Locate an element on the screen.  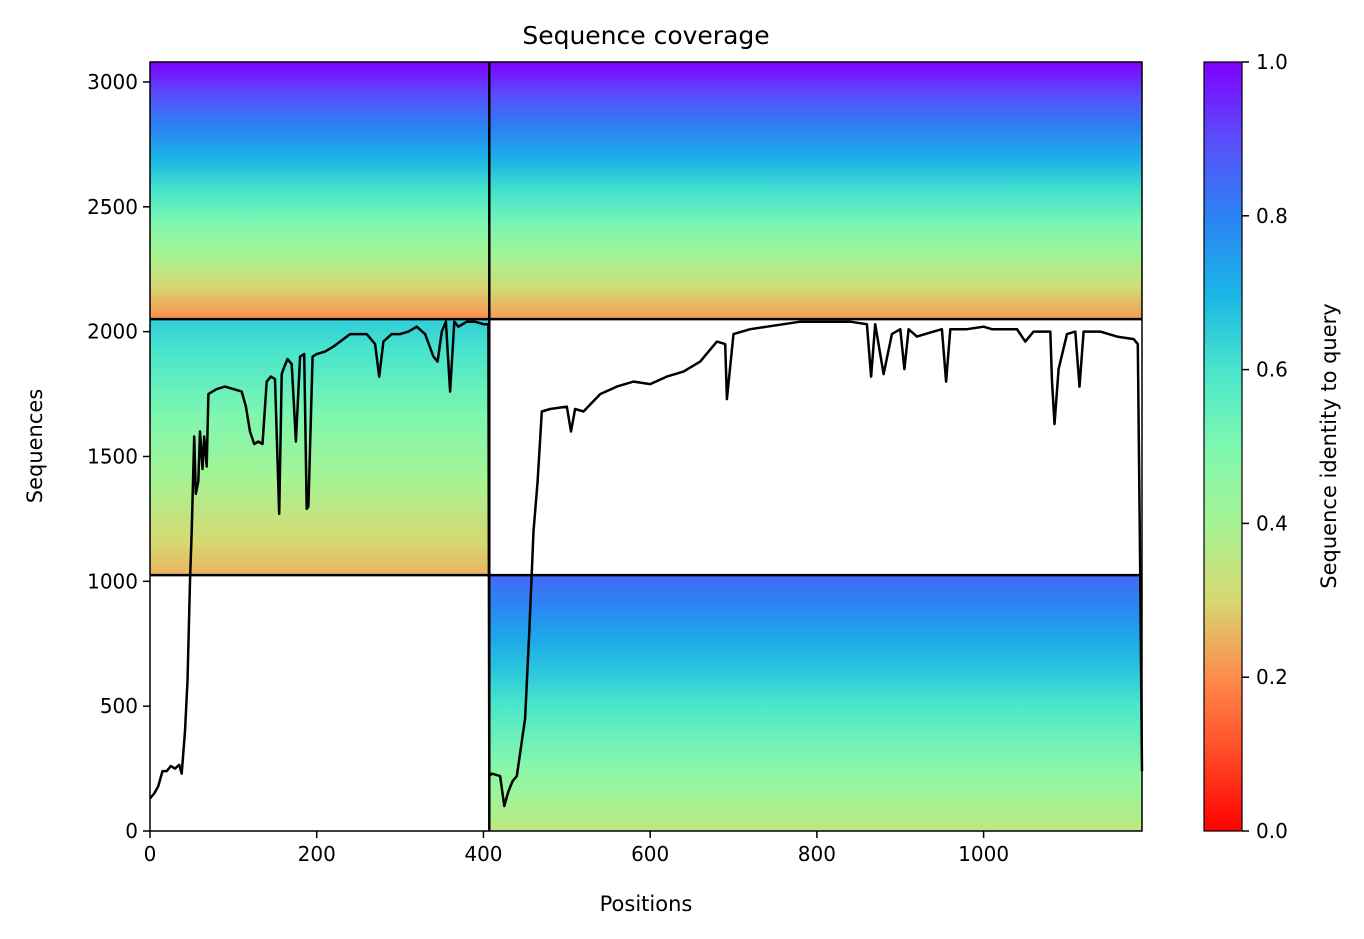
y-tick-label: 2500 is located at coordinates (112, 207).